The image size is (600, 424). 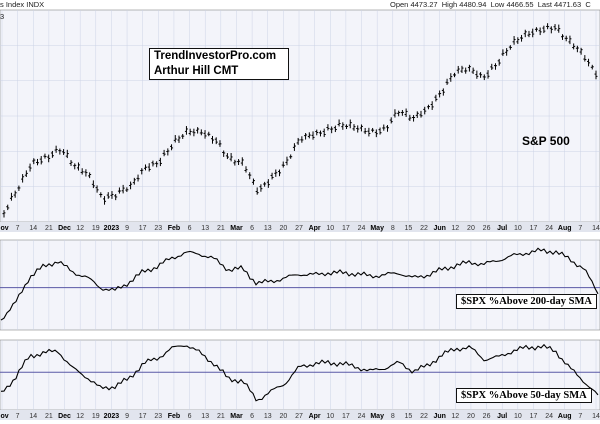 I want to click on low-value: 4466.55, so click(x=520, y=4).